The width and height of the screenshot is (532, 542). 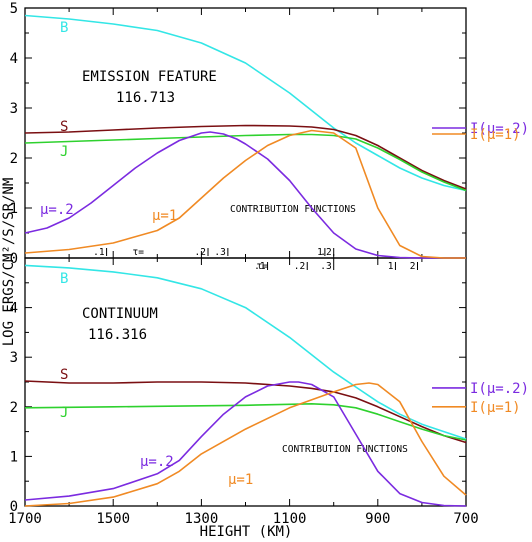 What do you see at coordinates (9, 262) in the screenshot?
I see `y-axis-label: LOG ERGS/CM²/S/SR/NM` at bounding box center [9, 262].